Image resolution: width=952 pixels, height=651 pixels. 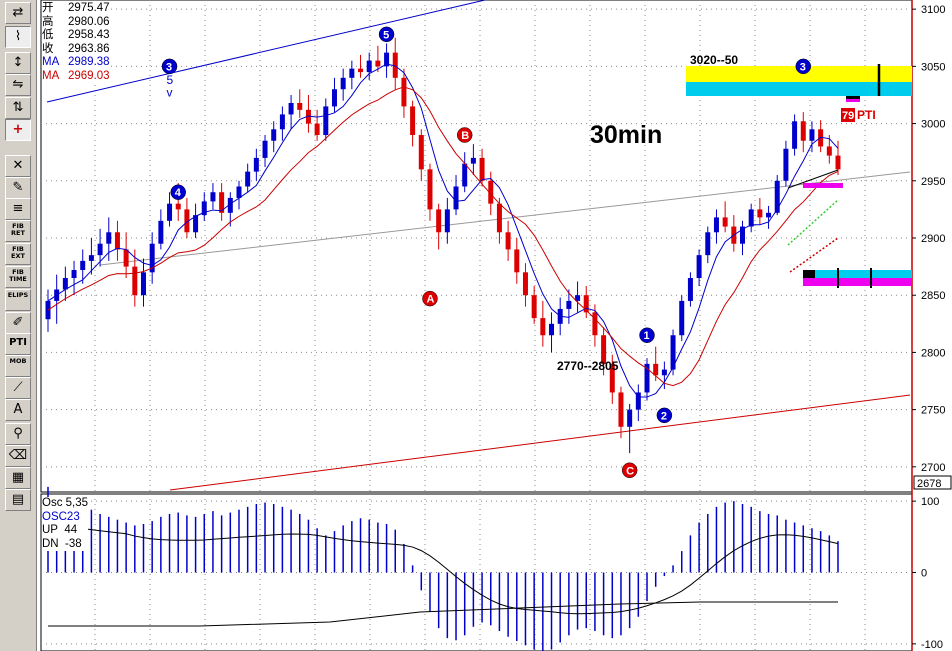 I want to click on timeframe-label: 30min, so click(x=626, y=135).